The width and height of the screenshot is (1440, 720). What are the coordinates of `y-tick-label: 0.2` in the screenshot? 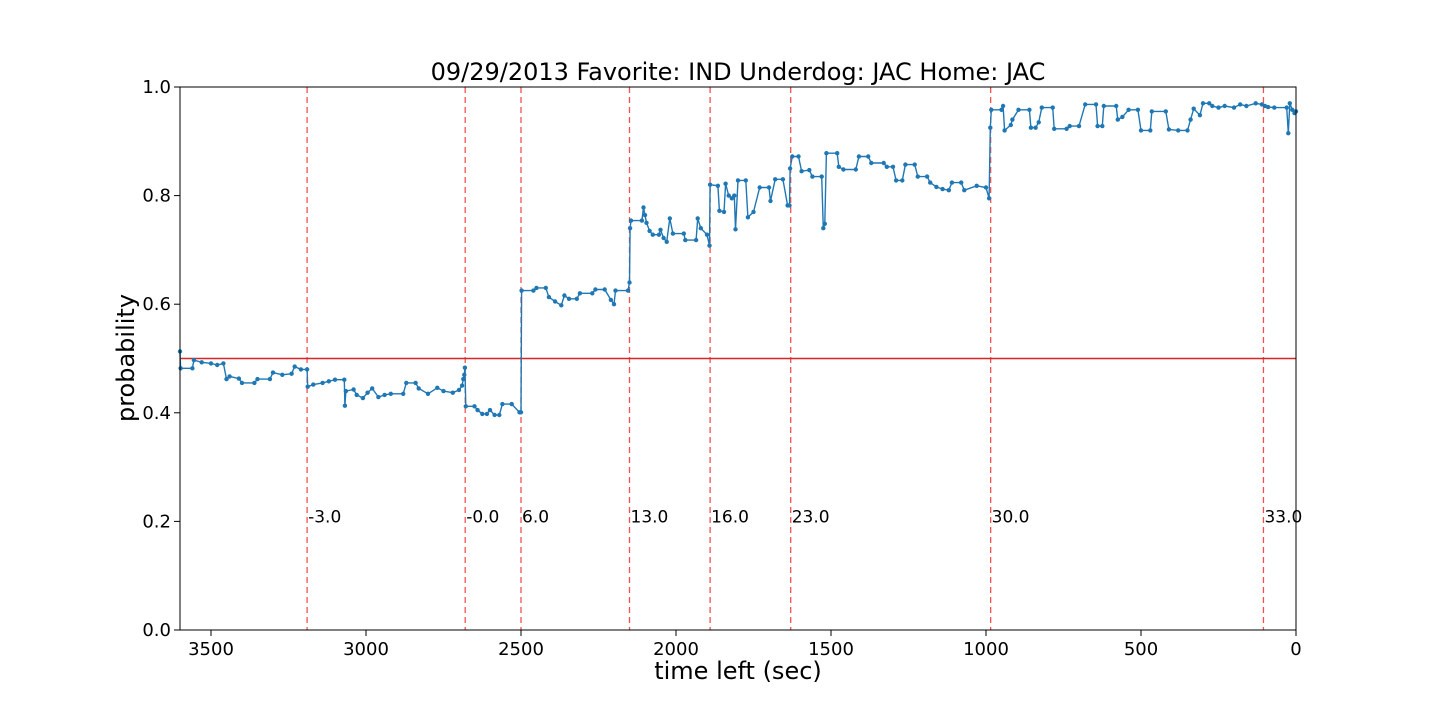 It's located at (156, 521).